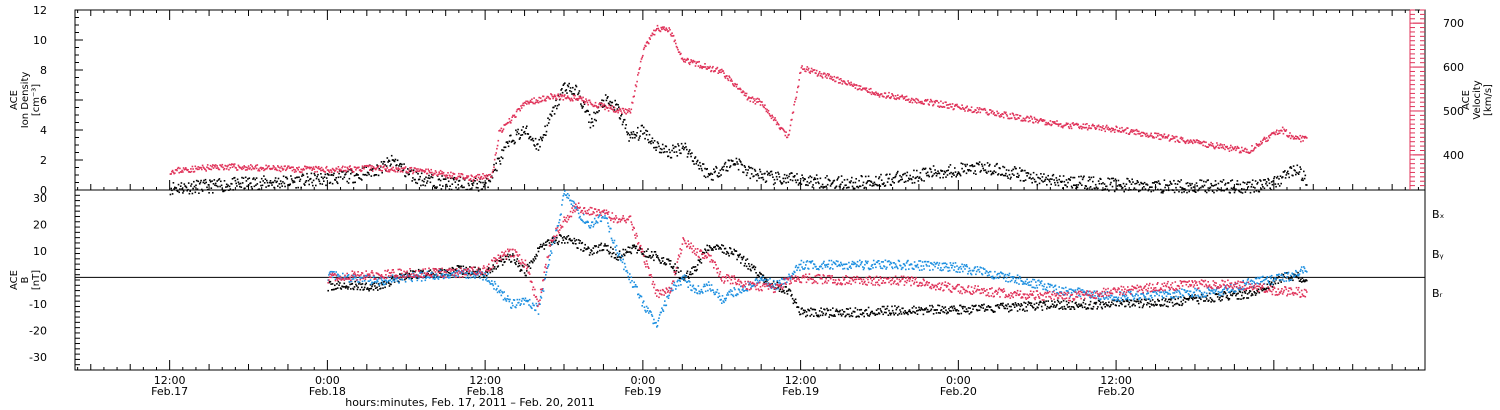 The height and width of the screenshot is (410, 1500). I want to click on by-point, so click(348, 275).